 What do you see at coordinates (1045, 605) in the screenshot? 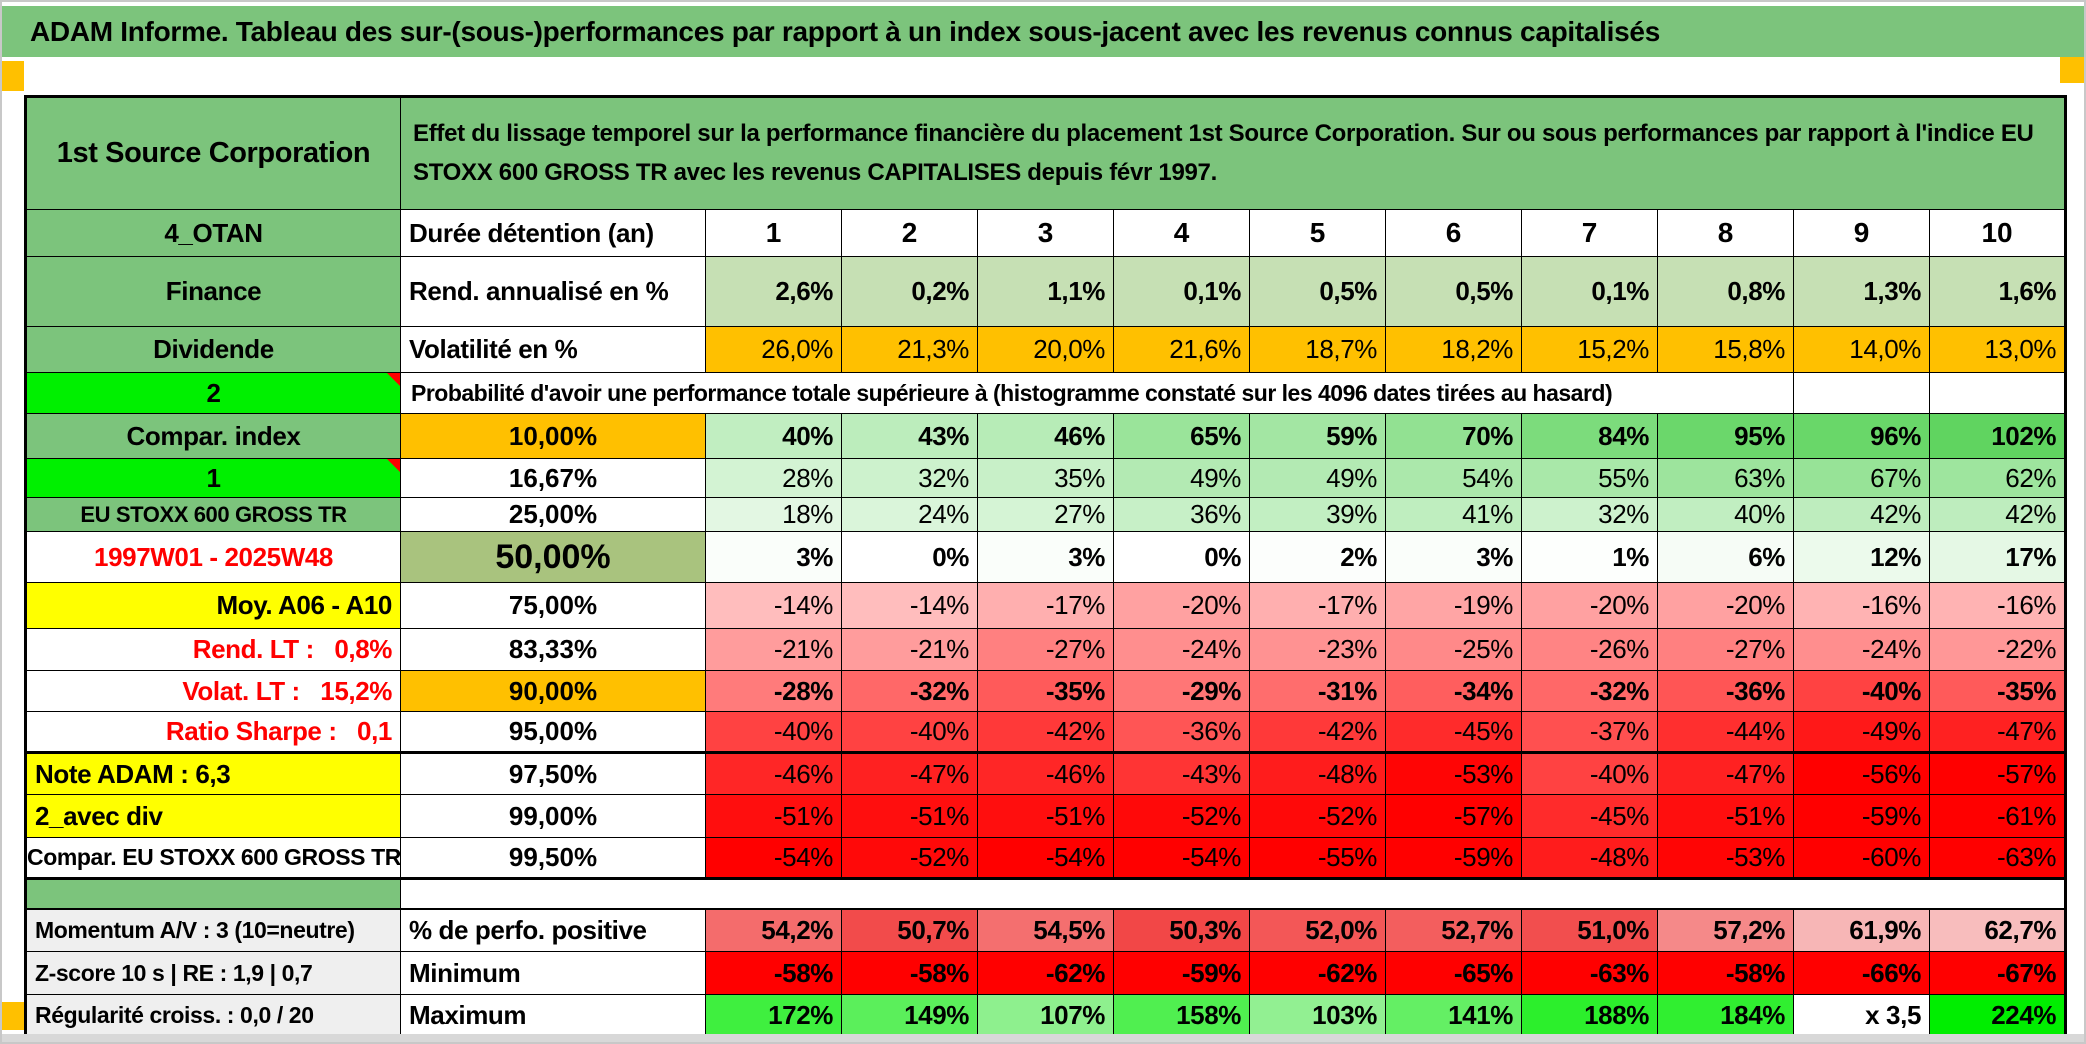
I see `cell-p75-3: -17%` at bounding box center [1045, 605].